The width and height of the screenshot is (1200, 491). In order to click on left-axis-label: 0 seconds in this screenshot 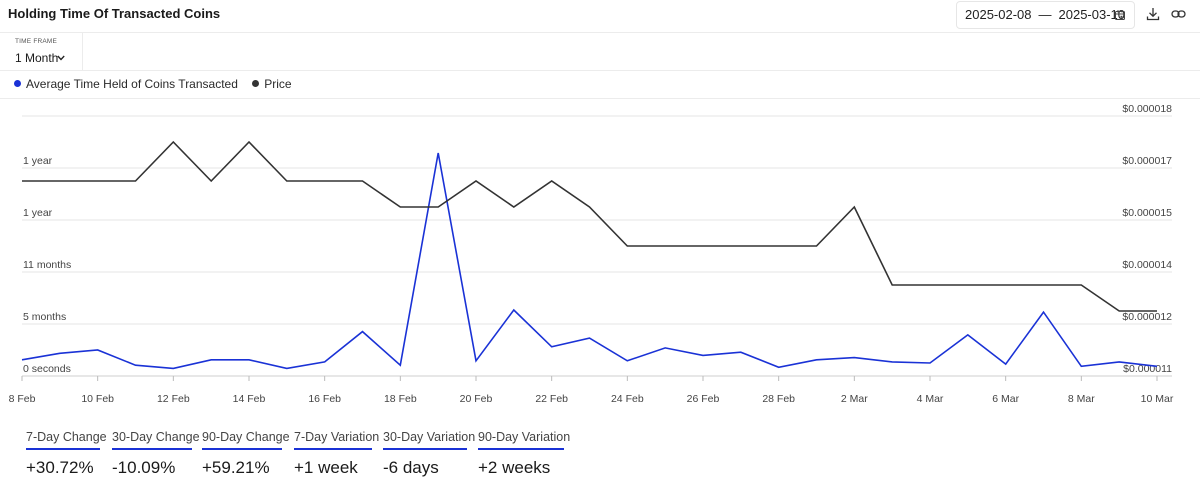, I will do `click(47, 369)`.